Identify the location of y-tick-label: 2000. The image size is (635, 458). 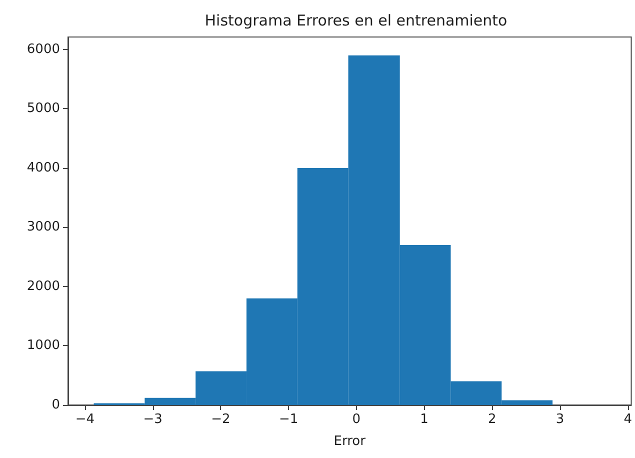
(43, 286).